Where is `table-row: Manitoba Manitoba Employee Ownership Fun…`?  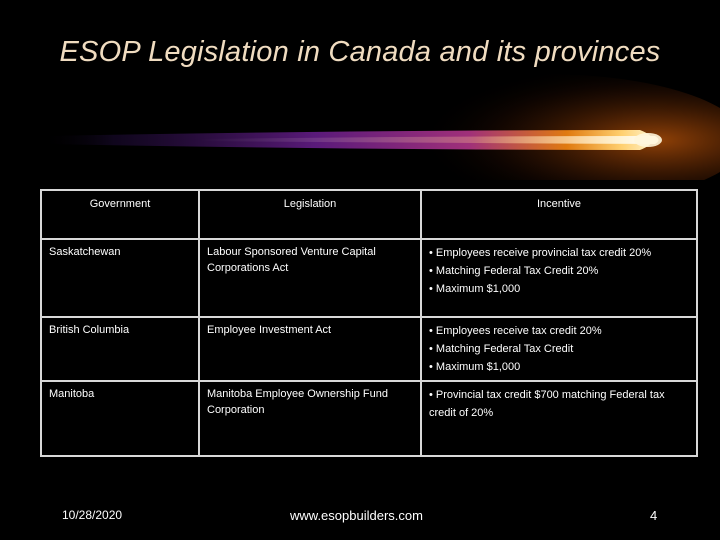 table-row: Manitoba Manitoba Employee Ownership Fun… is located at coordinates (369, 418).